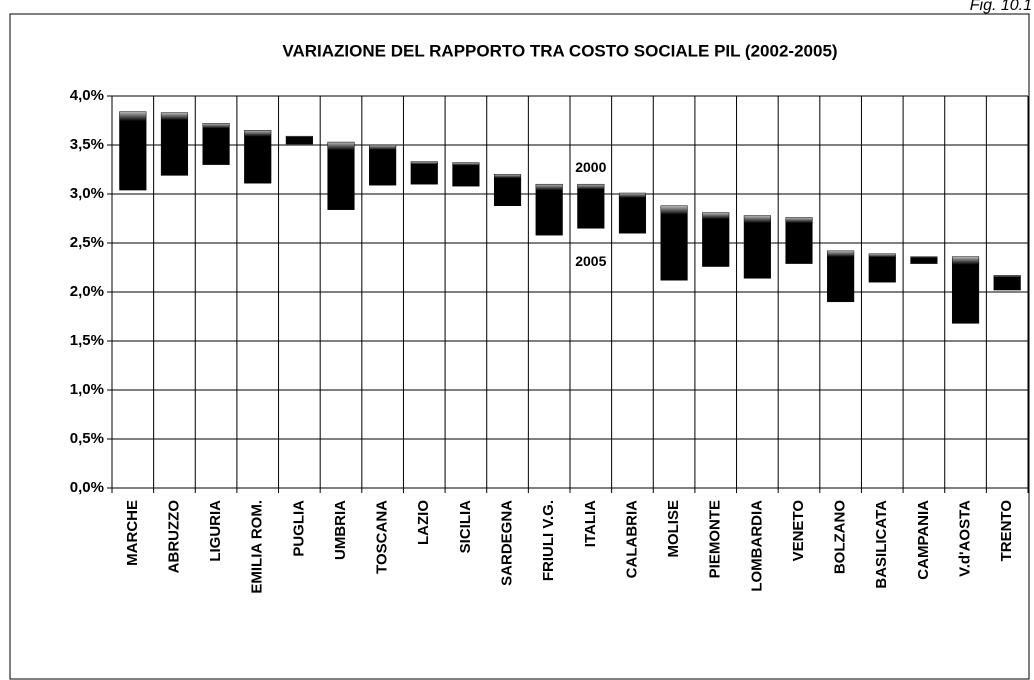 This screenshot has height=680, width=1034. Describe the element at coordinates (590, 167) in the screenshot. I see `annotation: 2000` at that location.